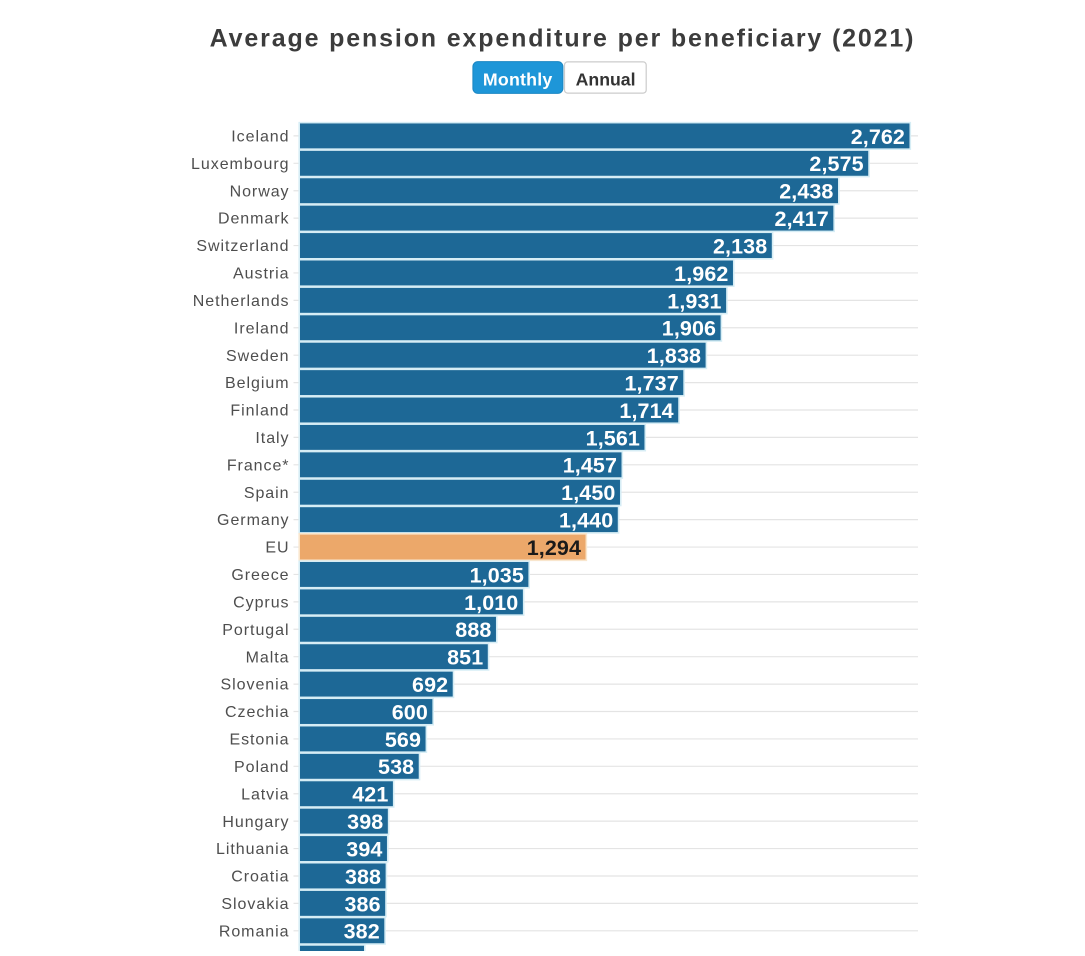  What do you see at coordinates (257, 712) in the screenshot?
I see `svg-text: Czechia` at bounding box center [257, 712].